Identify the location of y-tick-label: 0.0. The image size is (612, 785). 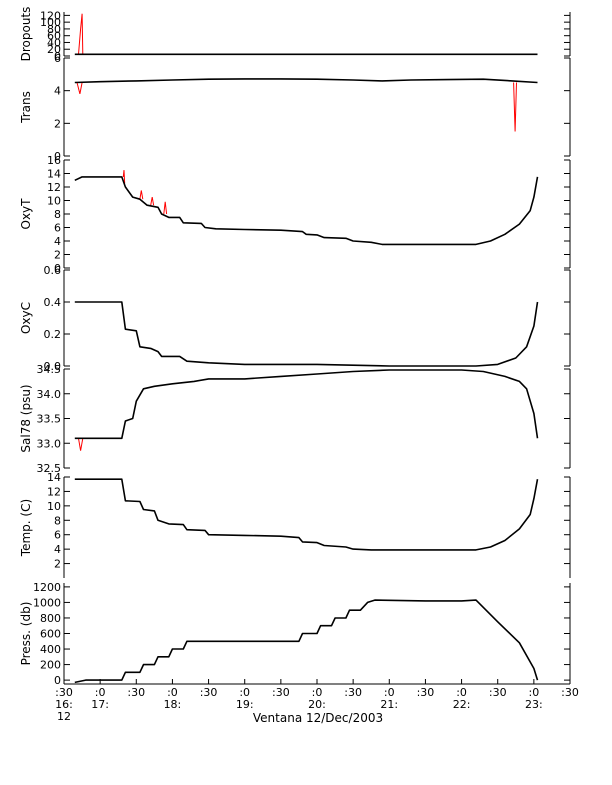
(53, 366).